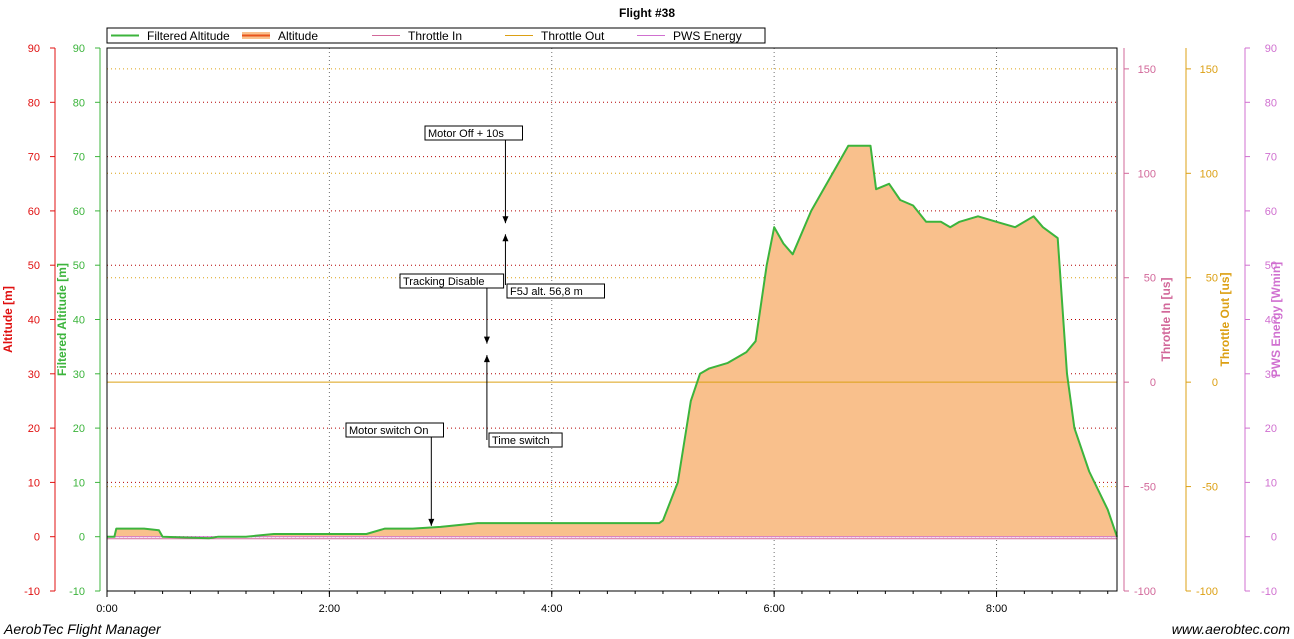  Describe the element at coordinates (1230, 629) in the screenshot. I see `website-link: www.aerobtec.com` at that location.